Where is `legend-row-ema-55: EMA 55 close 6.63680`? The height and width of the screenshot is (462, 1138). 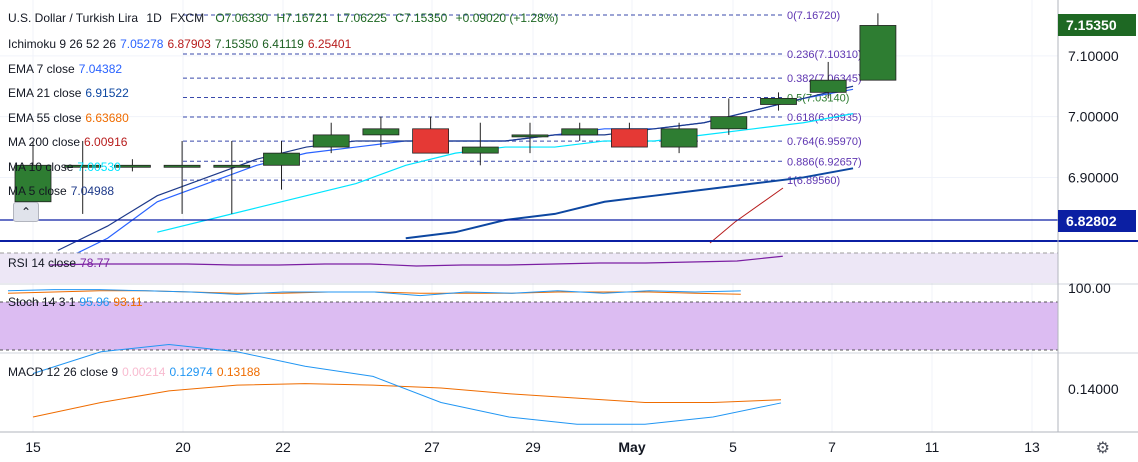
legend-row-ema-55: EMA 55 close 6.63680 is located at coordinates (68, 118).